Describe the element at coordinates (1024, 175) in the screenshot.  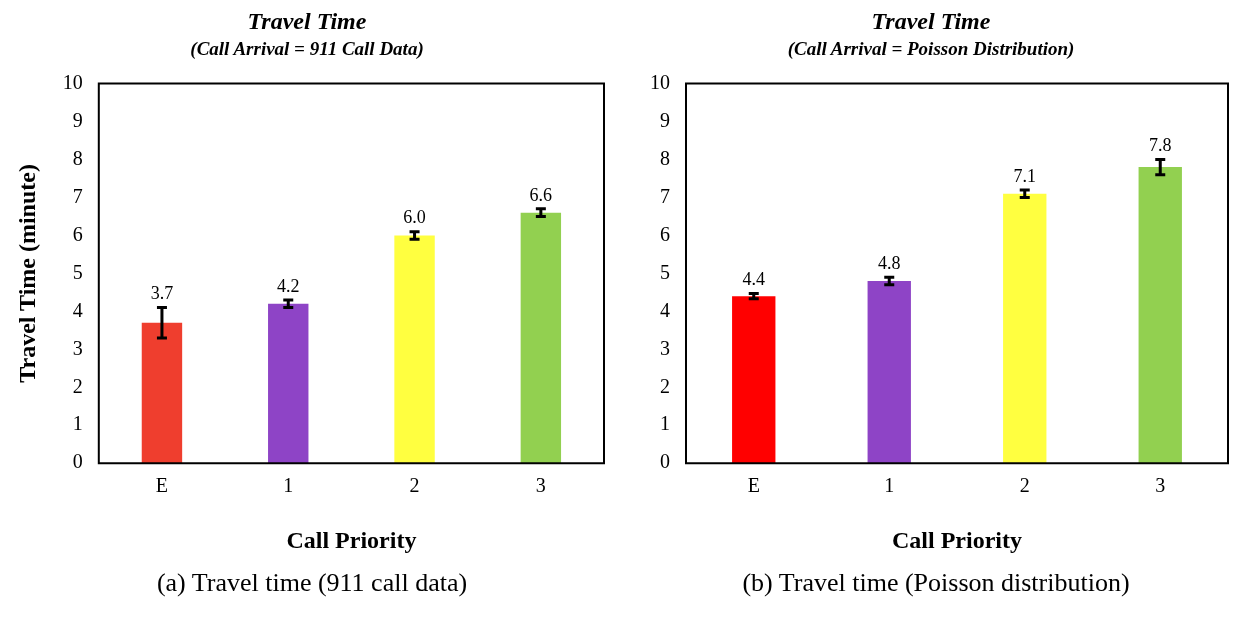
I see `data-label: 7.1` at that location.